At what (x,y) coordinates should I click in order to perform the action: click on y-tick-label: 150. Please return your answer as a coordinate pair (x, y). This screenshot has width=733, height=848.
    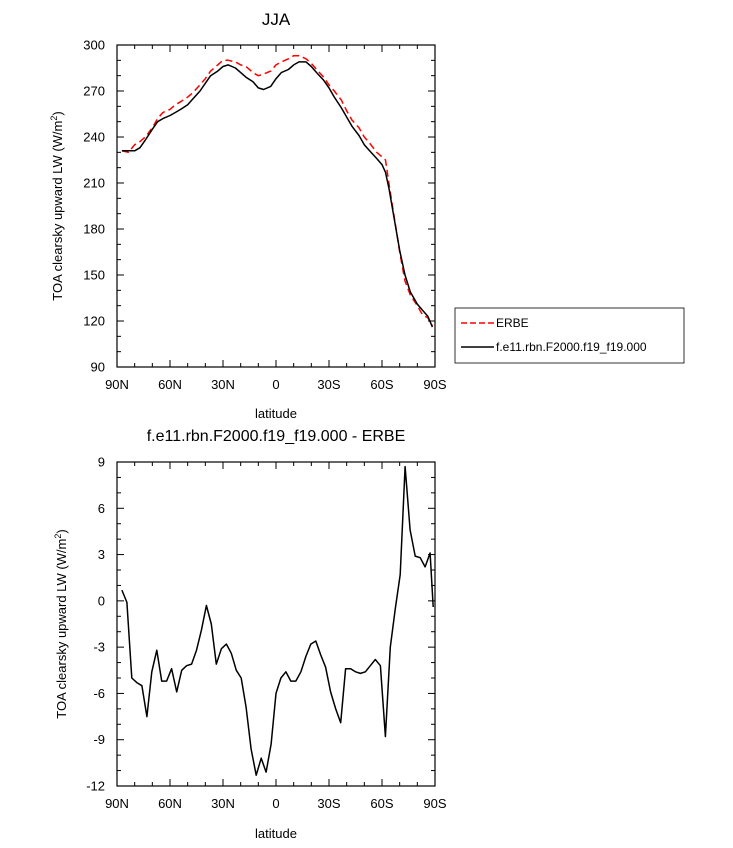
    Looking at the image, I should click on (94, 275).